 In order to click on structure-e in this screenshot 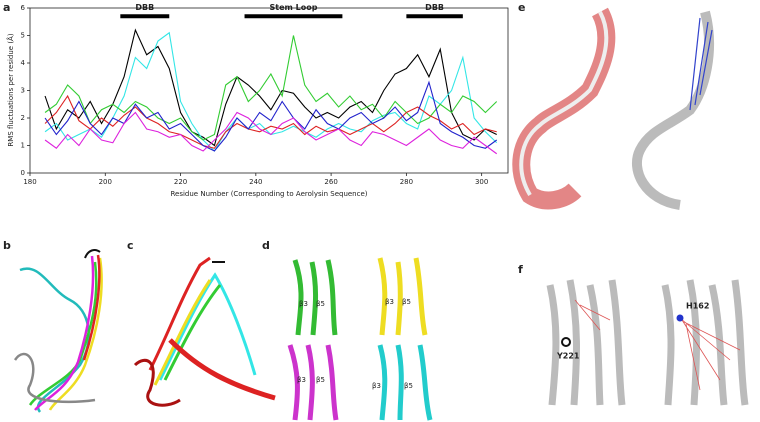, I will do `click(613, 108)`.